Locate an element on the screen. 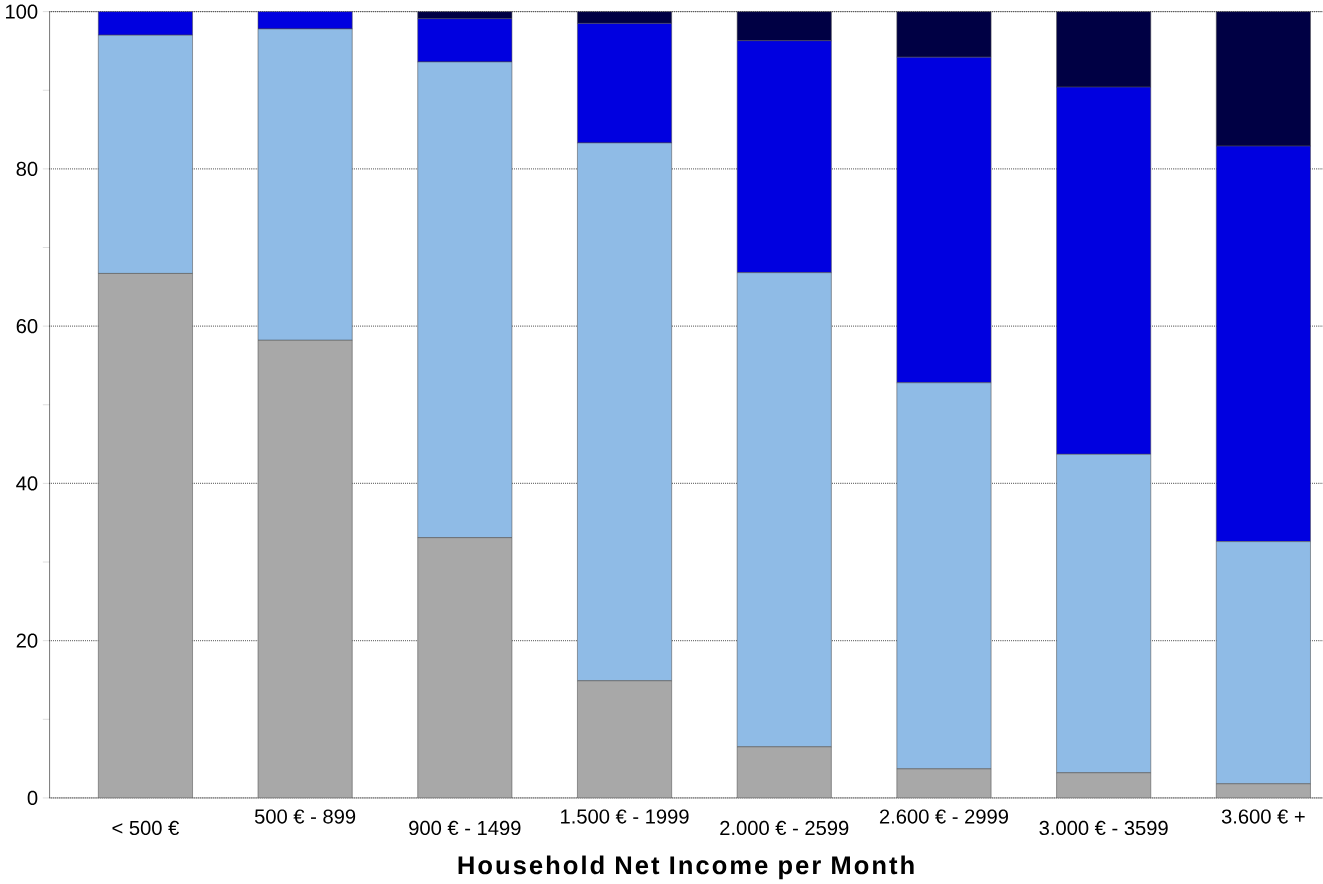 The height and width of the screenshot is (884, 1323). x-tick-label: 900 € - 1499 is located at coordinates (465, 828).